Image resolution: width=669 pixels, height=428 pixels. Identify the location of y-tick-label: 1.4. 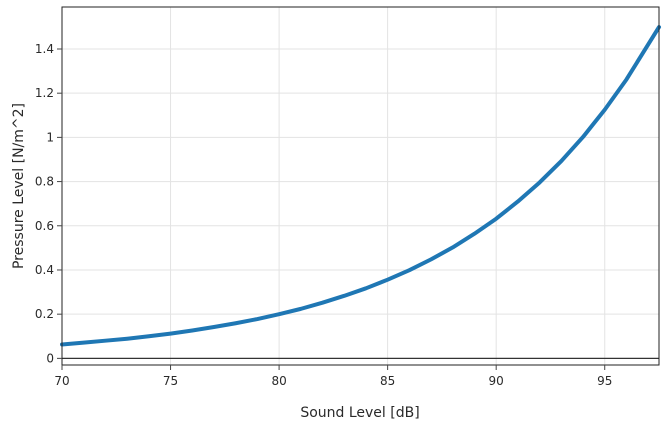
(44, 49).